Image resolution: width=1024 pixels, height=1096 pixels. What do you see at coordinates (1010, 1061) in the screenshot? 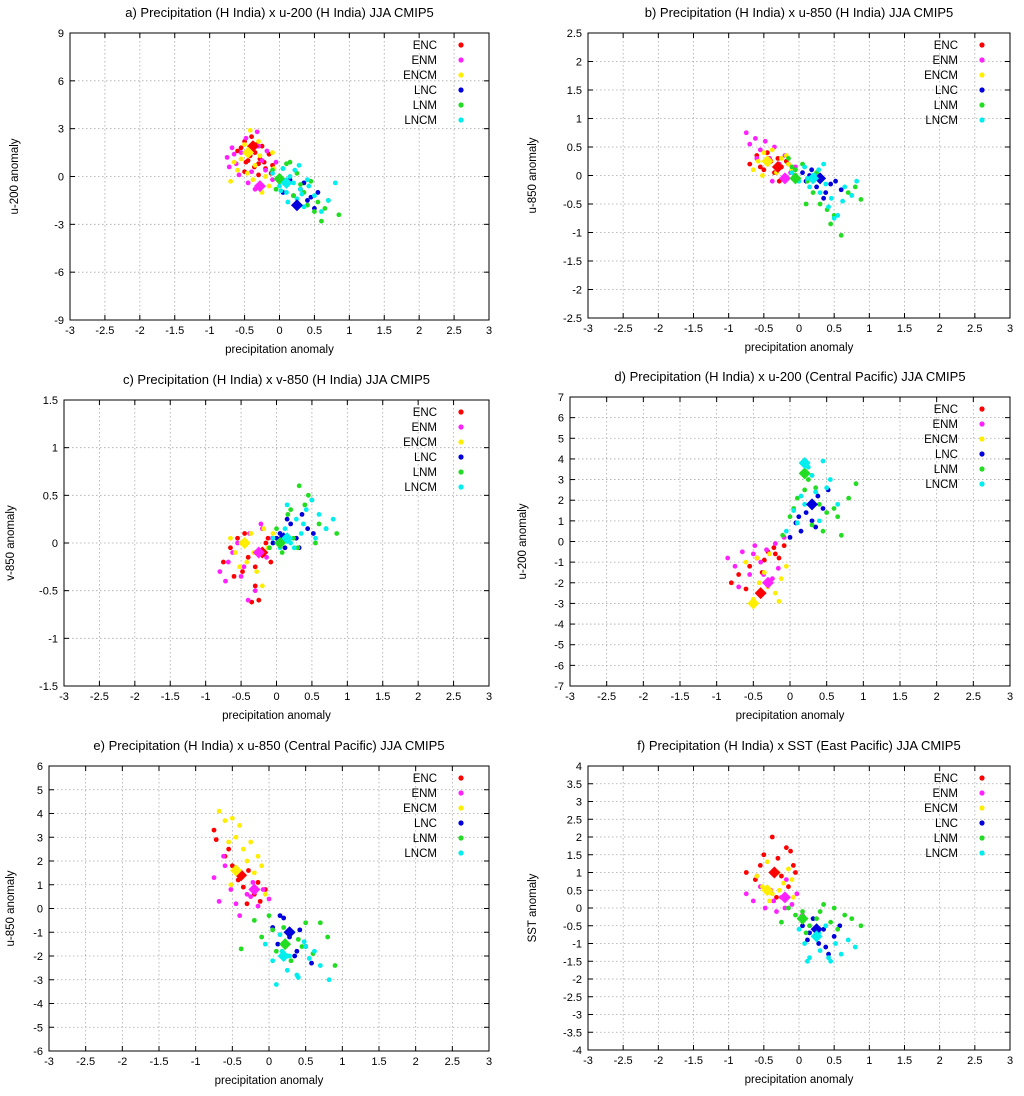
I see `x-tick-label: 3` at bounding box center [1010, 1061].